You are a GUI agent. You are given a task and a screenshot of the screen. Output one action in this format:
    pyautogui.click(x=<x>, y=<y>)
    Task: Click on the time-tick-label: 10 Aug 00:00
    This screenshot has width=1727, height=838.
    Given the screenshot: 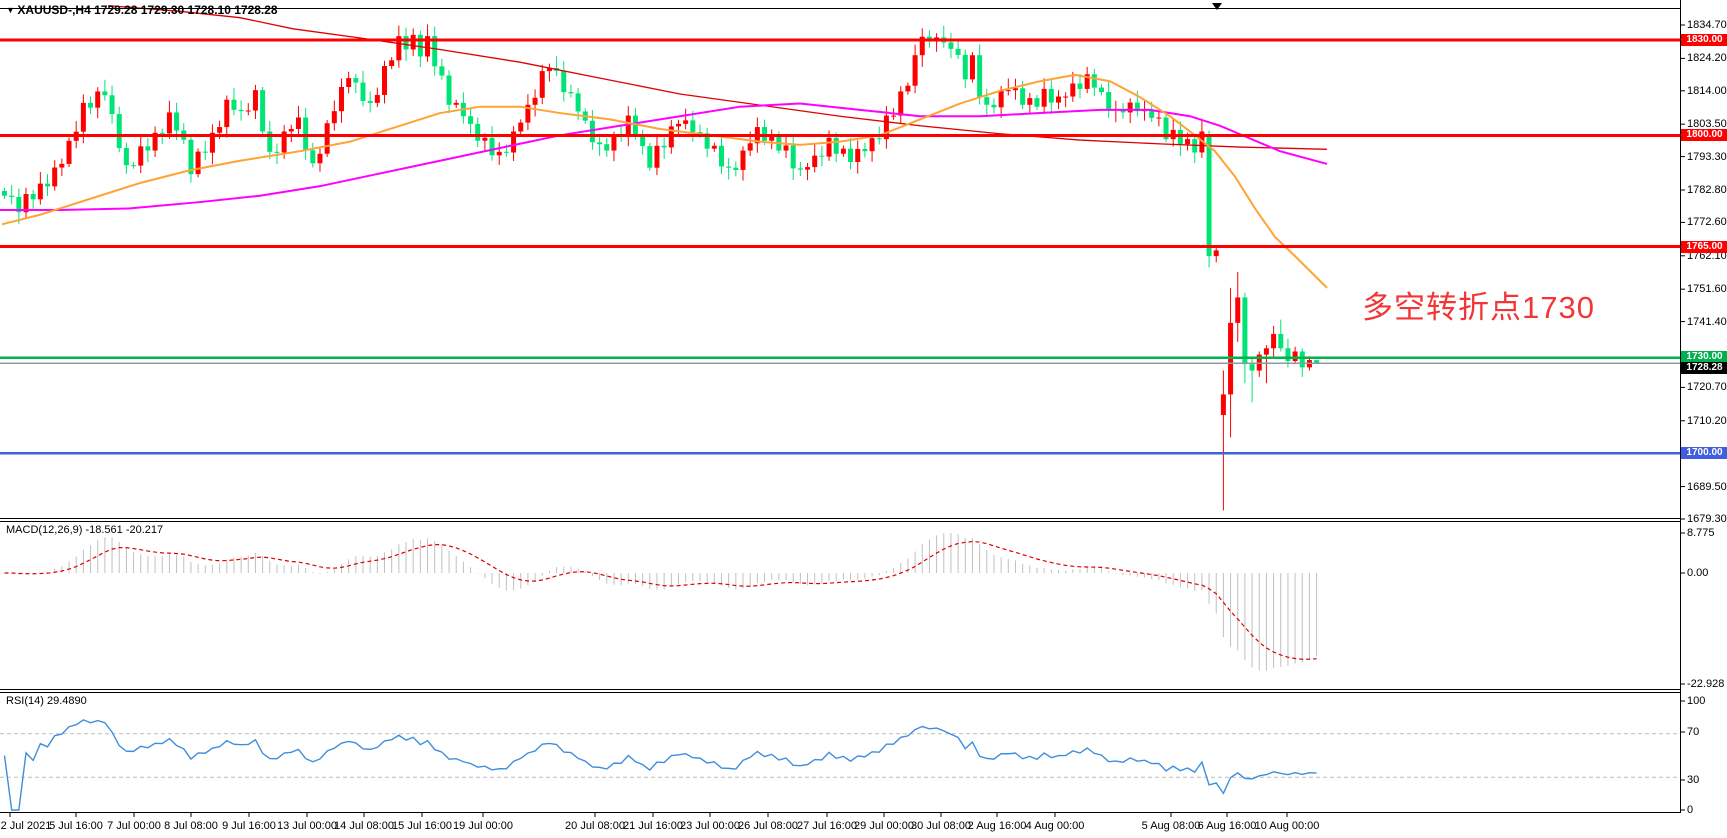 What is the action you would take?
    pyautogui.click(x=1287, y=826)
    